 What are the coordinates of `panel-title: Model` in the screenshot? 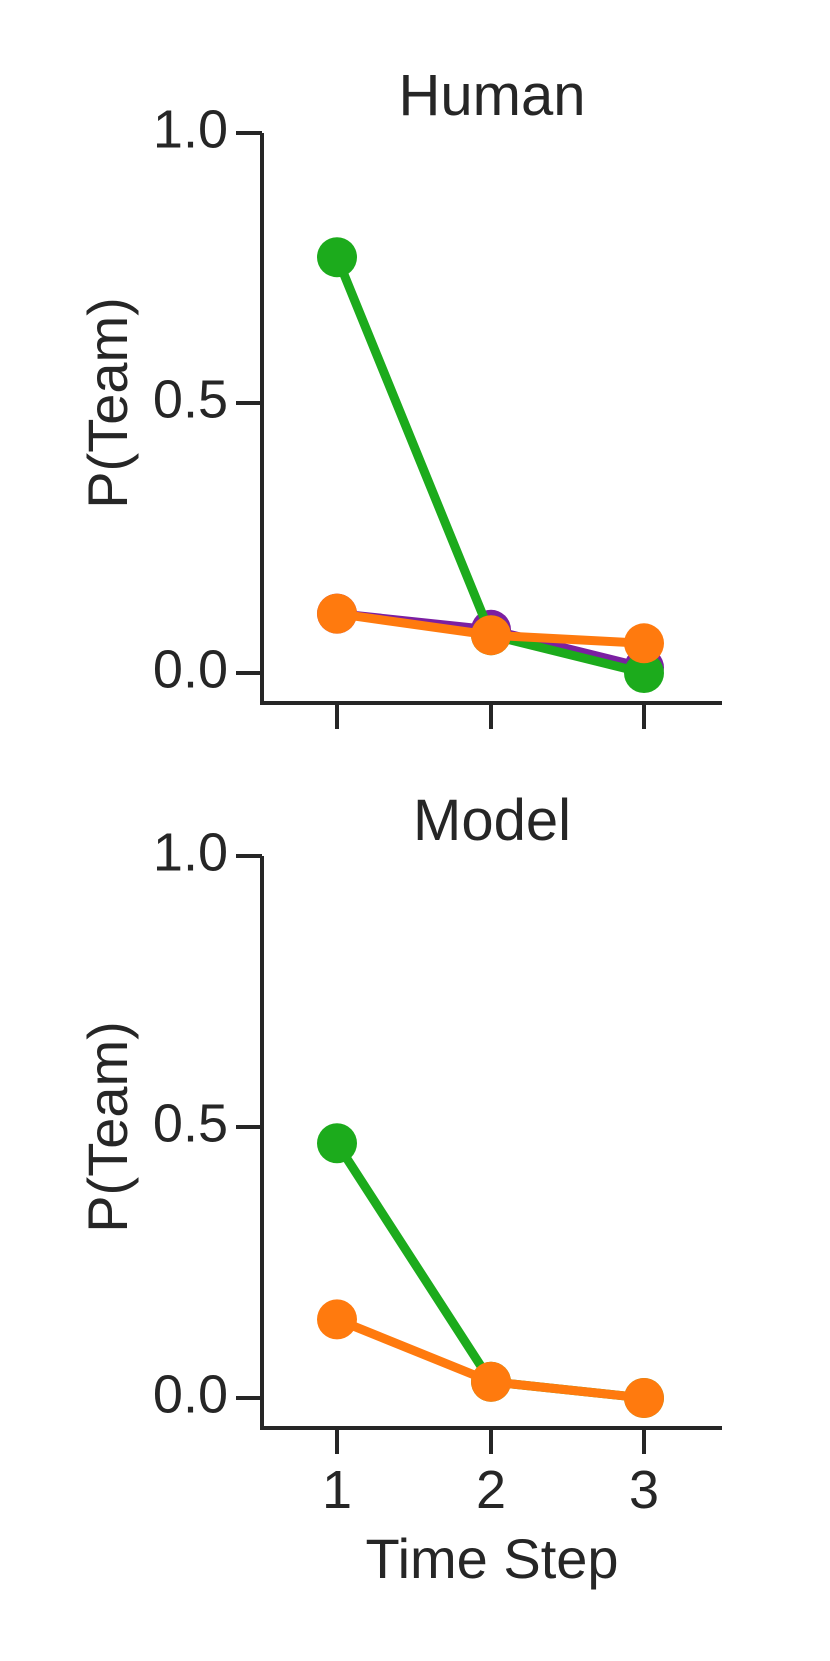 It's located at (492, 820).